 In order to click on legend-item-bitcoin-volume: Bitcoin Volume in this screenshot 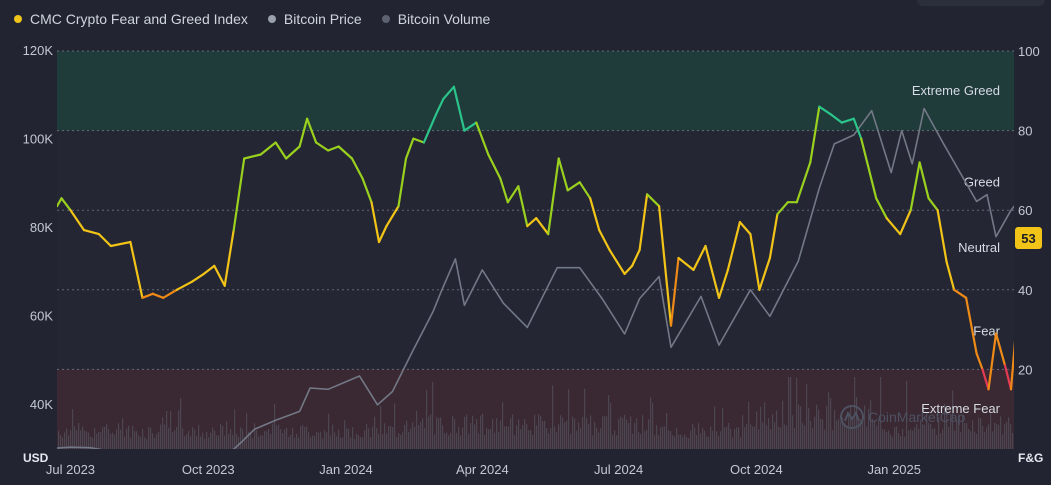, I will do `click(435, 19)`.